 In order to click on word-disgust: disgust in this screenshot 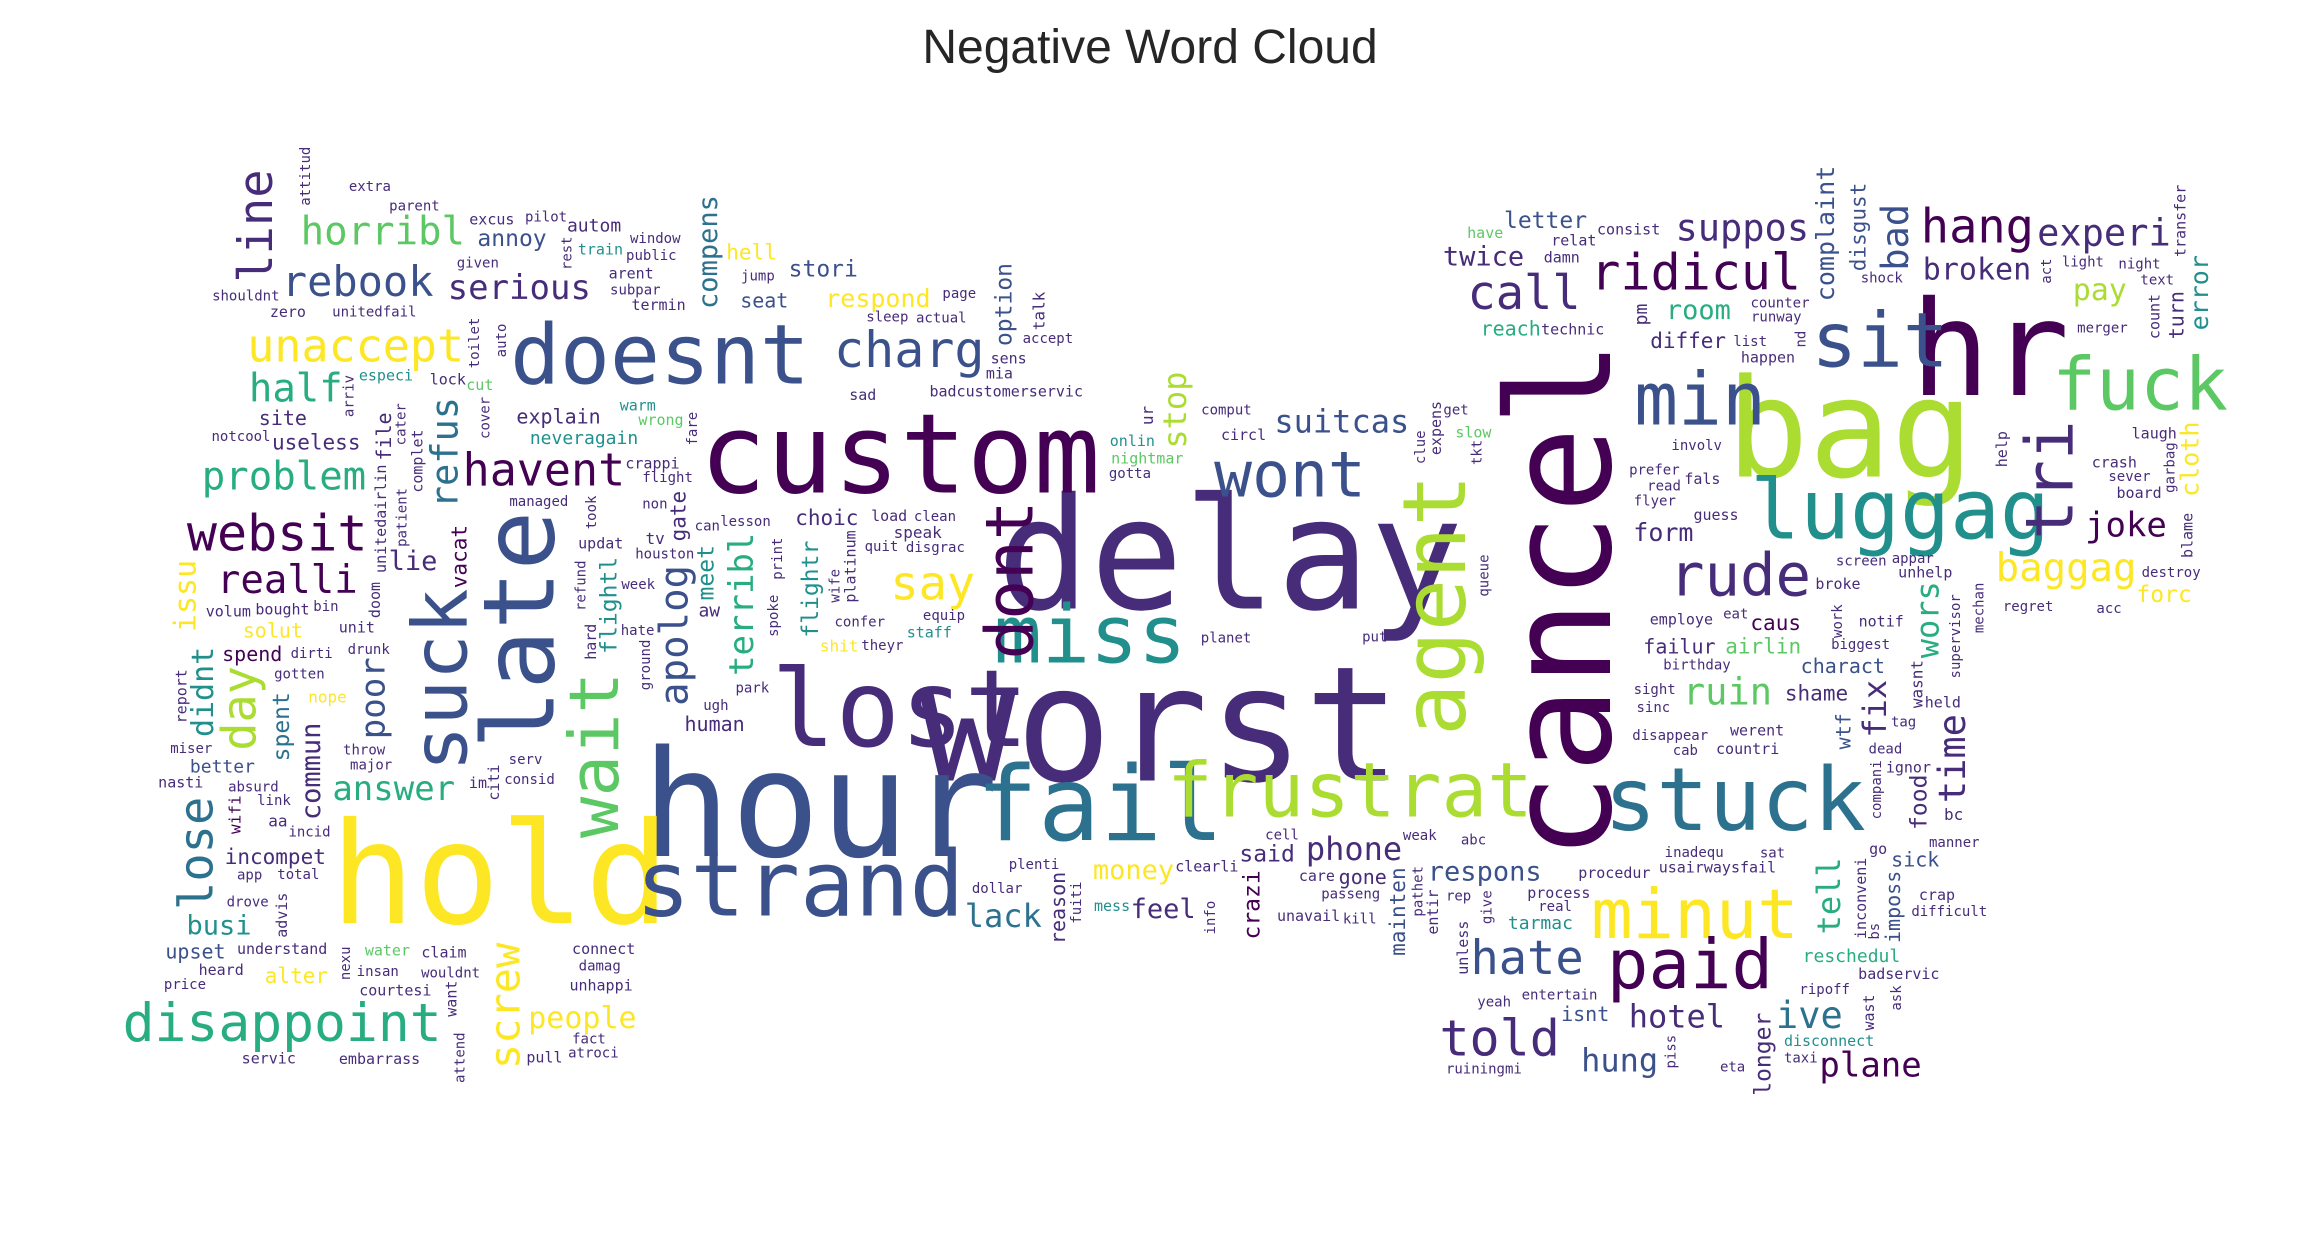, I will do `click(1859, 227)`.